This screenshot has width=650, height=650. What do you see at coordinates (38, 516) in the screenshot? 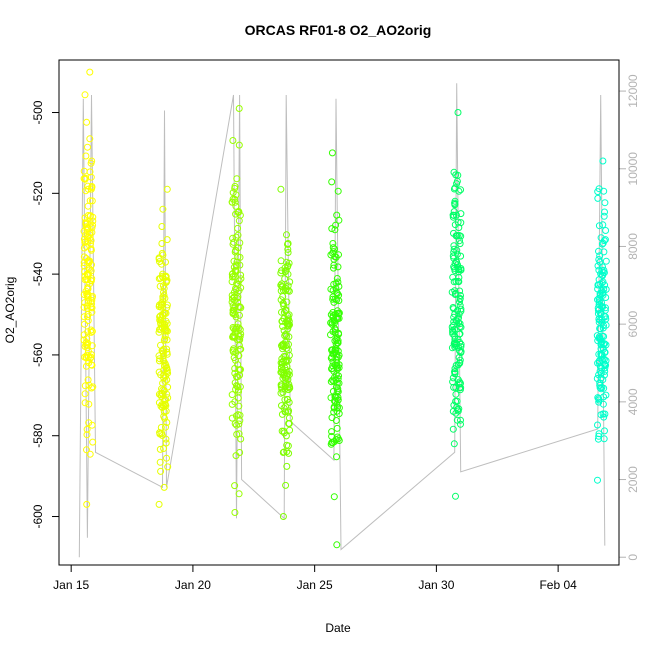
I see `y-tick-label: -600` at bounding box center [38, 516].